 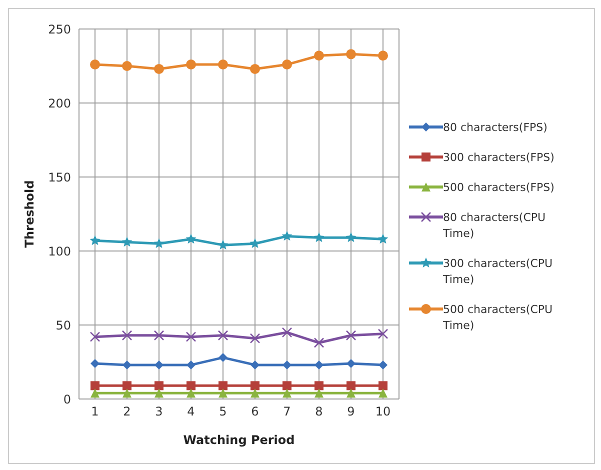 What do you see at coordinates (127, 411) in the screenshot?
I see `x-tick-label: 2` at bounding box center [127, 411].